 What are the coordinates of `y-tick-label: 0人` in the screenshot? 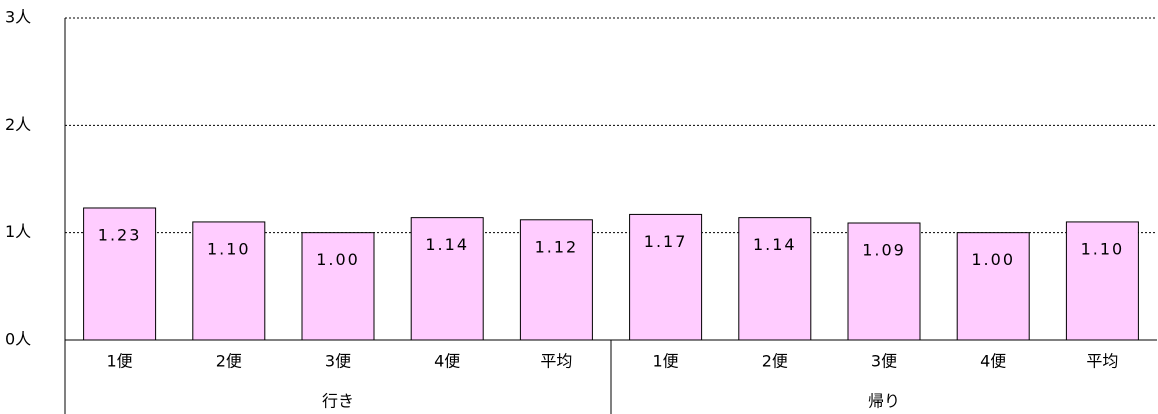 It's located at (18, 339).